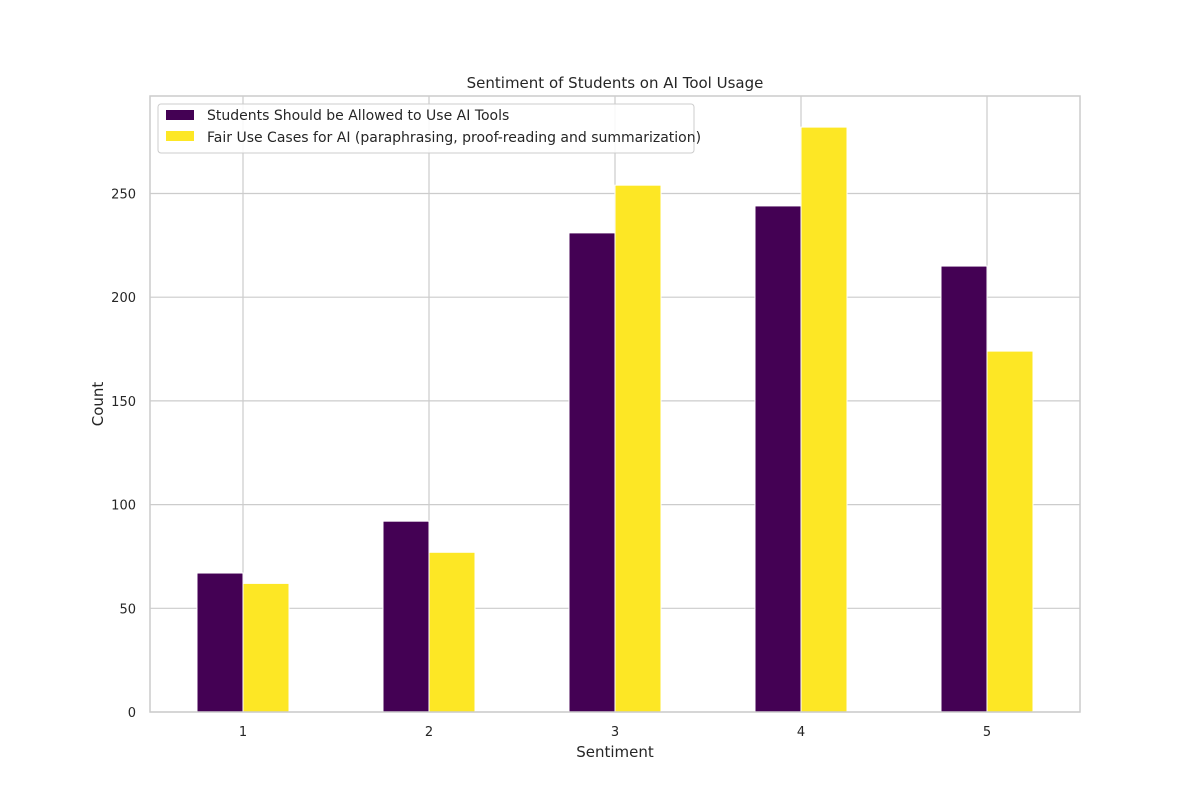 Image resolution: width=1200 pixels, height=800 pixels. I want to click on legend-box, so click(426, 128).